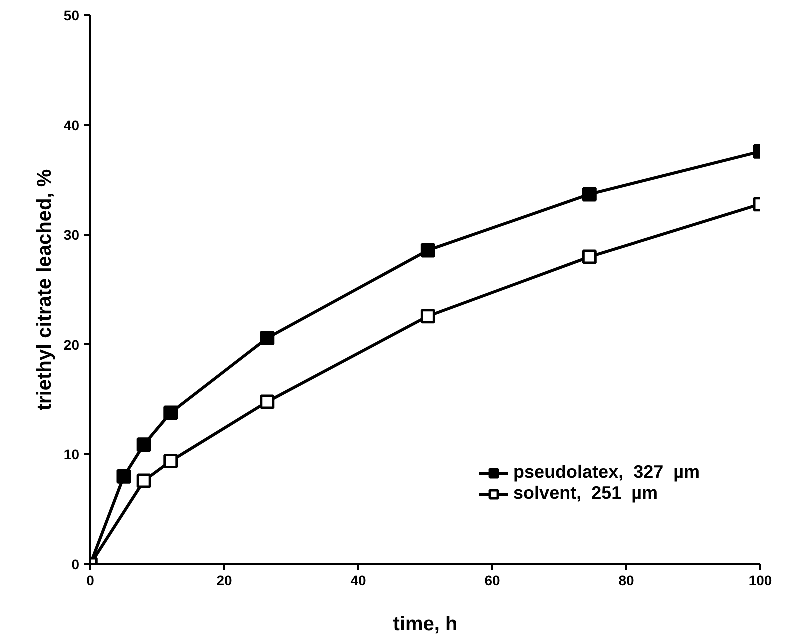  Describe the element at coordinates (425, 625) in the screenshot. I see `x-axis-title: time, h` at that location.